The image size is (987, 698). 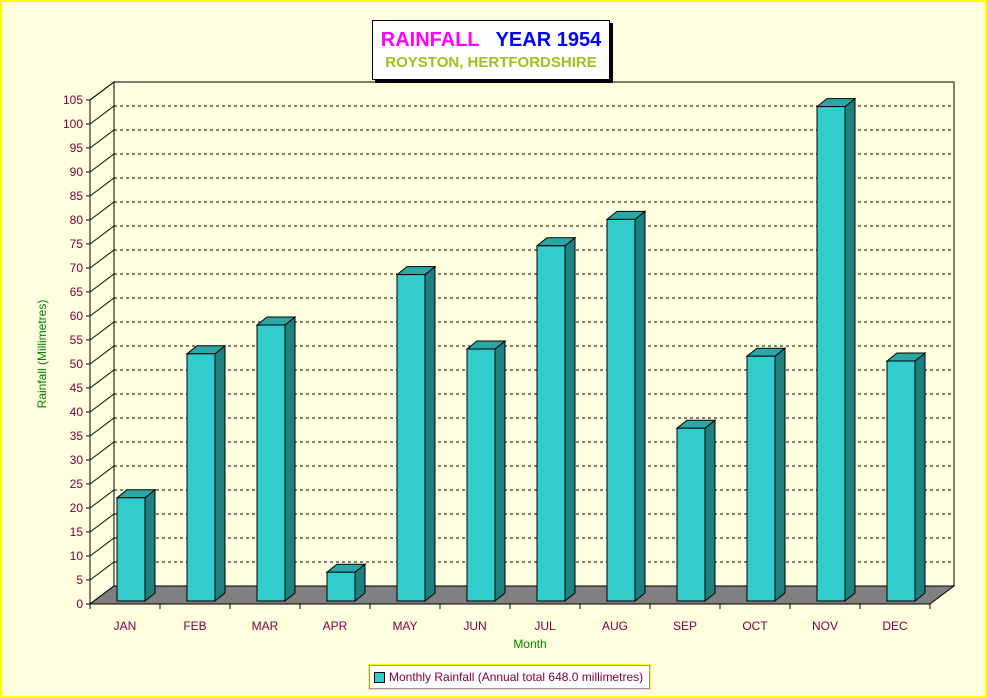 I want to click on y-tick-label: 25, so click(x=77, y=484).